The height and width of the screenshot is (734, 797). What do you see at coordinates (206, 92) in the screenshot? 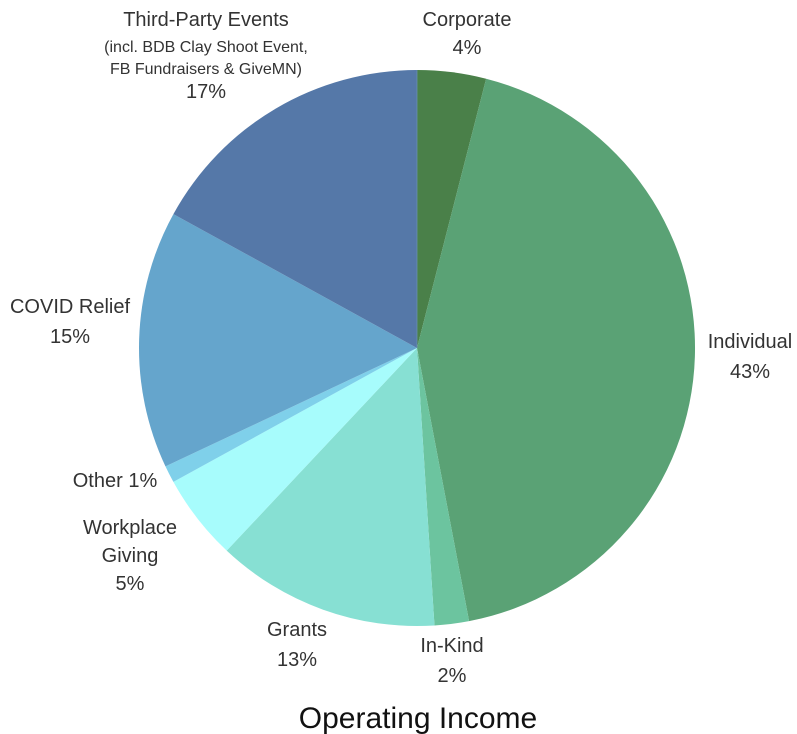
I see `pie-label-percent: 17%` at bounding box center [206, 92].